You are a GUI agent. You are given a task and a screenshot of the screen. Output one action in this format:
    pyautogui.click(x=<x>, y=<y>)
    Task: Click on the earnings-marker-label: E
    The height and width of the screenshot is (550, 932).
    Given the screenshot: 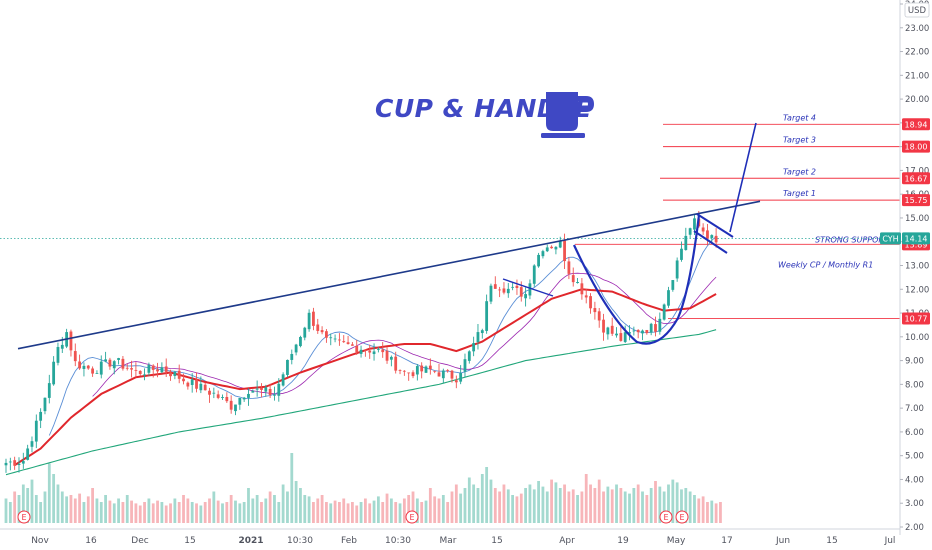 What is the action you would take?
    pyautogui.click(x=681, y=517)
    